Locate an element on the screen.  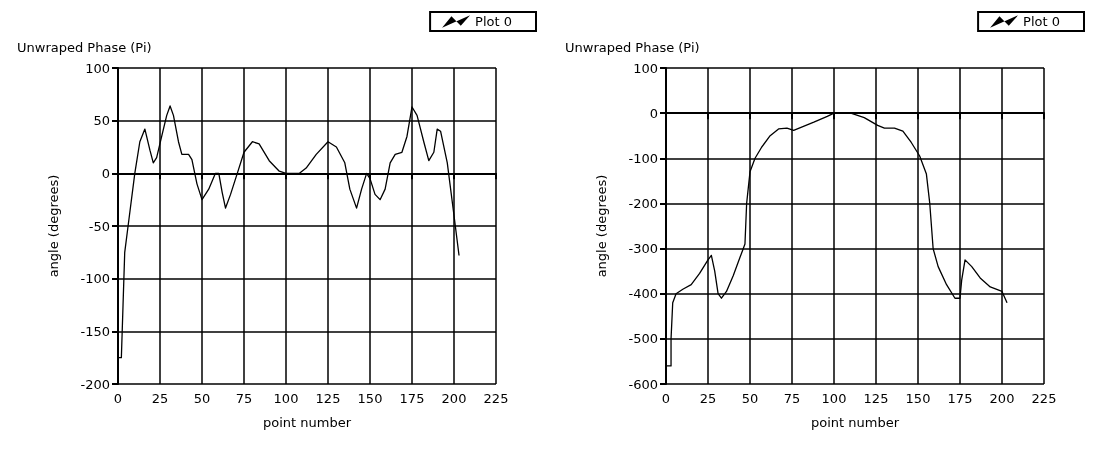
y-tick-label: -600 is located at coordinates (643, 384).